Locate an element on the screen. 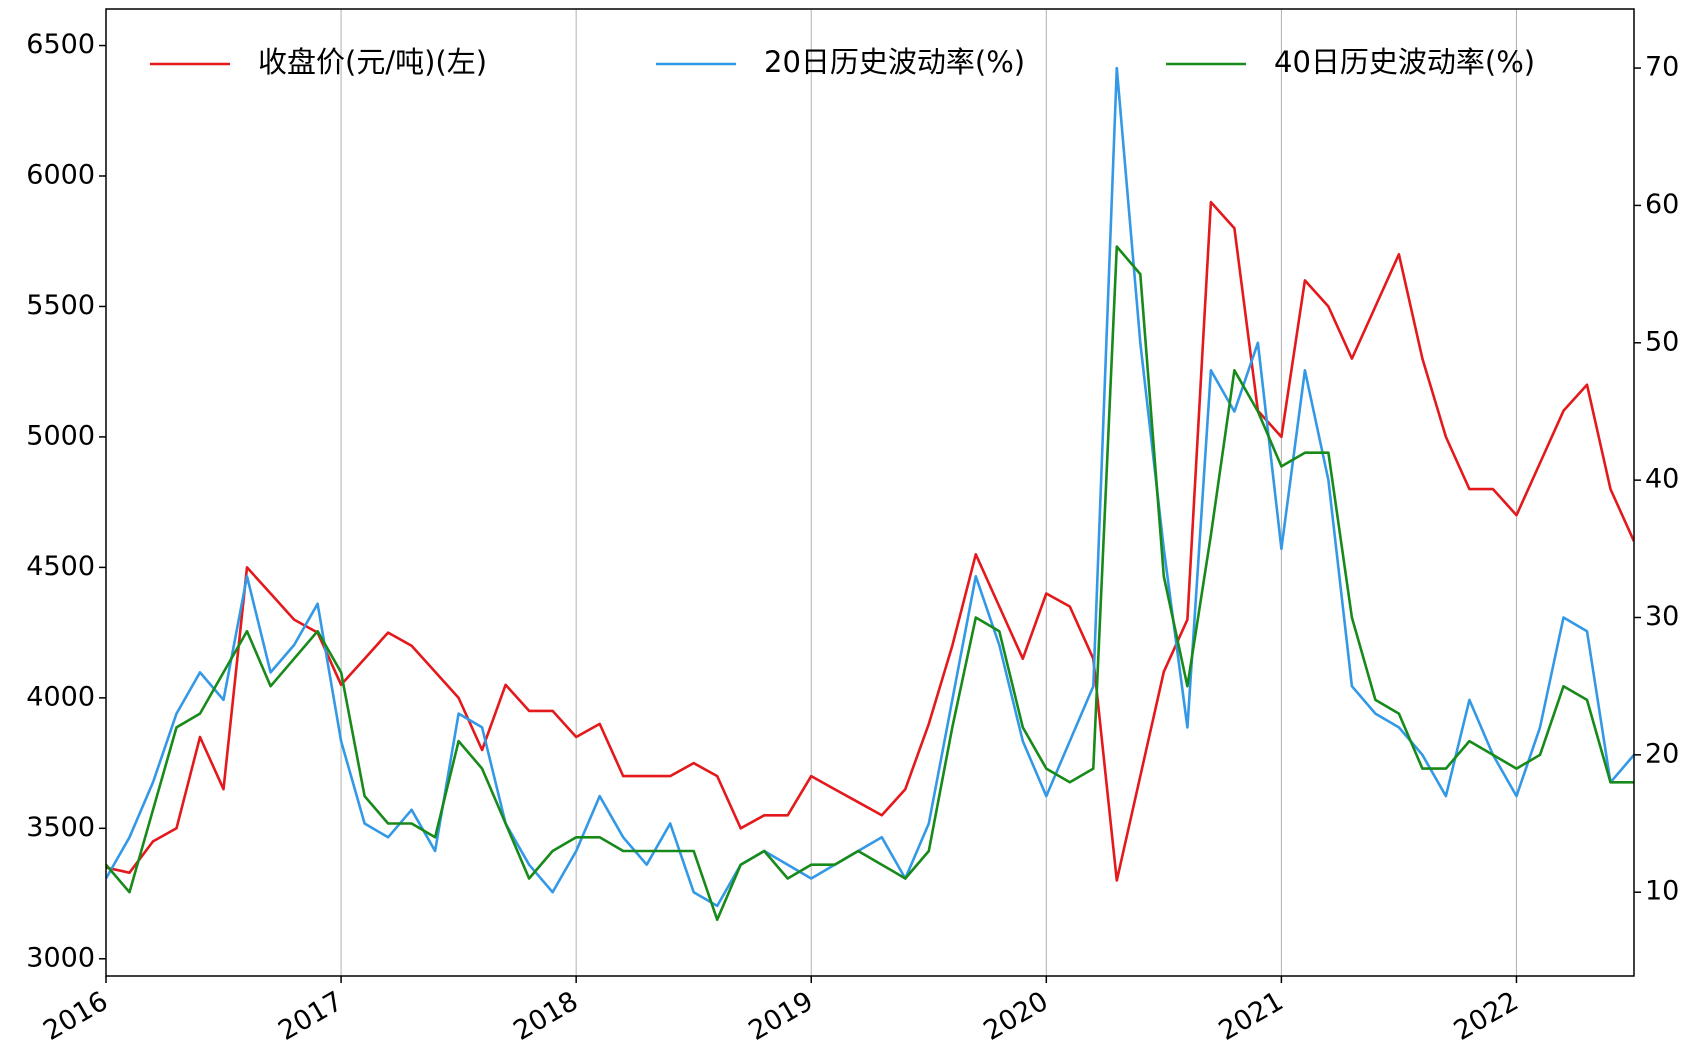 This screenshot has width=1689, height=1055. y2-tick-label: 20 is located at coordinates (1662, 753).